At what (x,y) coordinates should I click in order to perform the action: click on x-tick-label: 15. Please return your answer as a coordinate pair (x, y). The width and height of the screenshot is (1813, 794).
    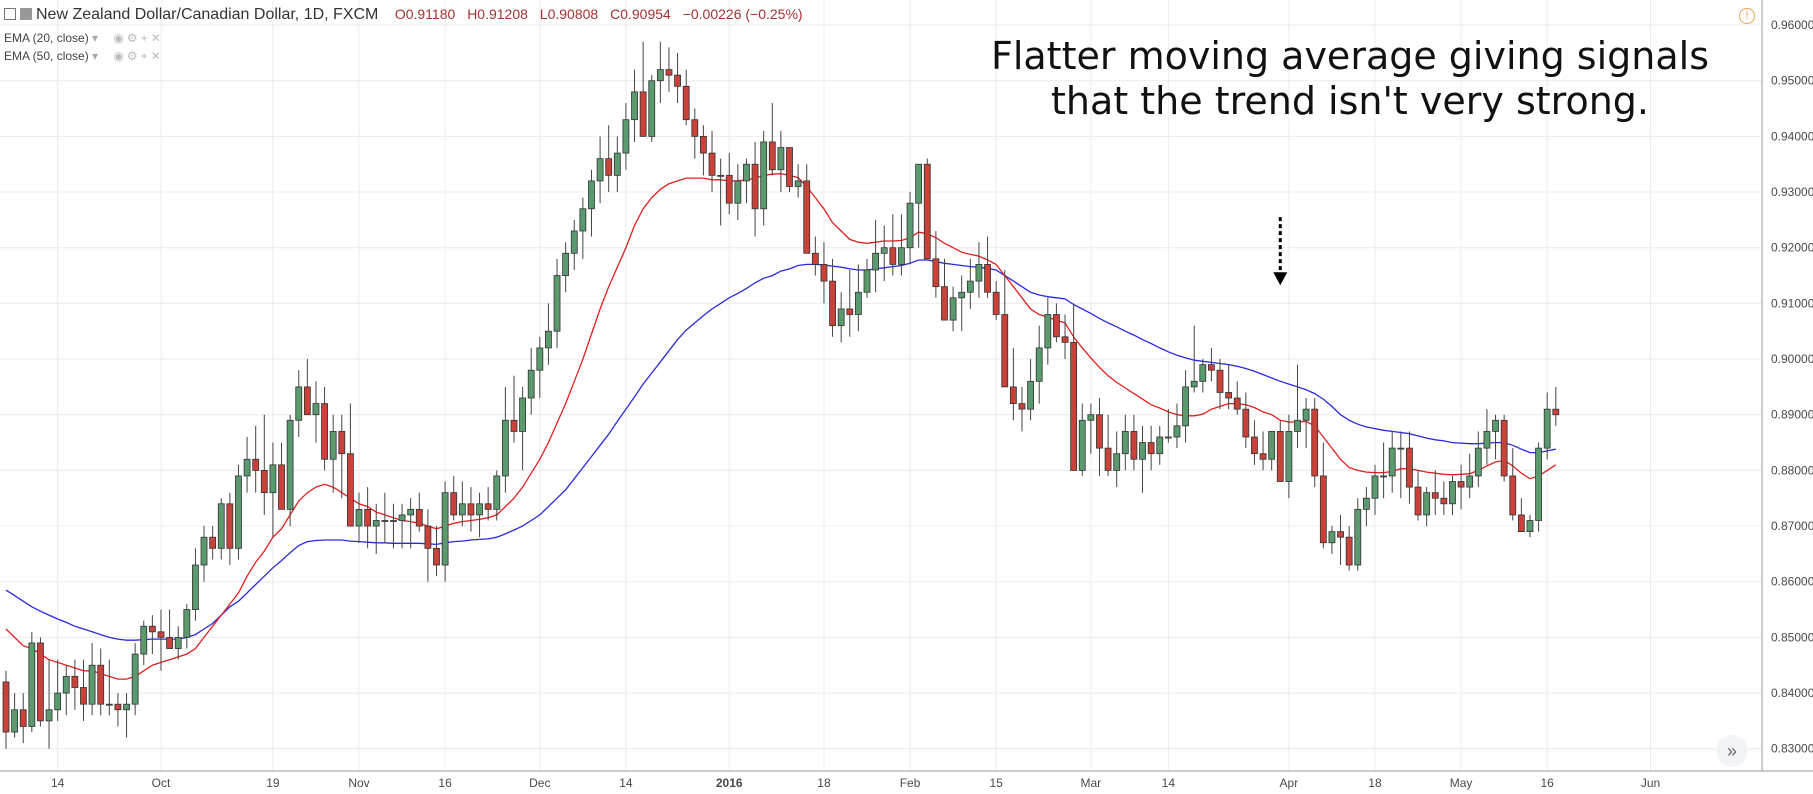
    Looking at the image, I should click on (996, 783).